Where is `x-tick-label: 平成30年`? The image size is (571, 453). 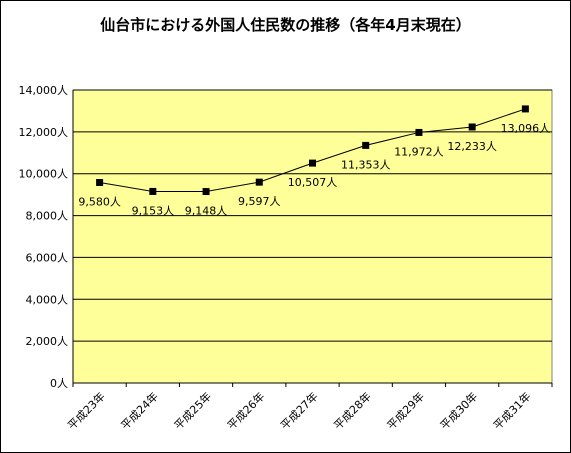 x-tick-label: 平成30年 is located at coordinates (458, 410).